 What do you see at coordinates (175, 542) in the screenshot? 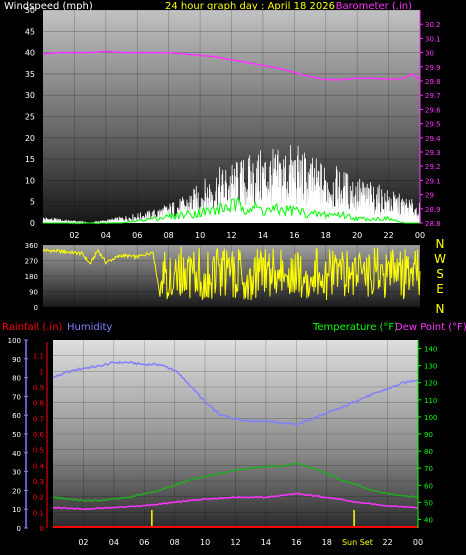
I see `temp-x-tick-label: 08` at bounding box center [175, 542].